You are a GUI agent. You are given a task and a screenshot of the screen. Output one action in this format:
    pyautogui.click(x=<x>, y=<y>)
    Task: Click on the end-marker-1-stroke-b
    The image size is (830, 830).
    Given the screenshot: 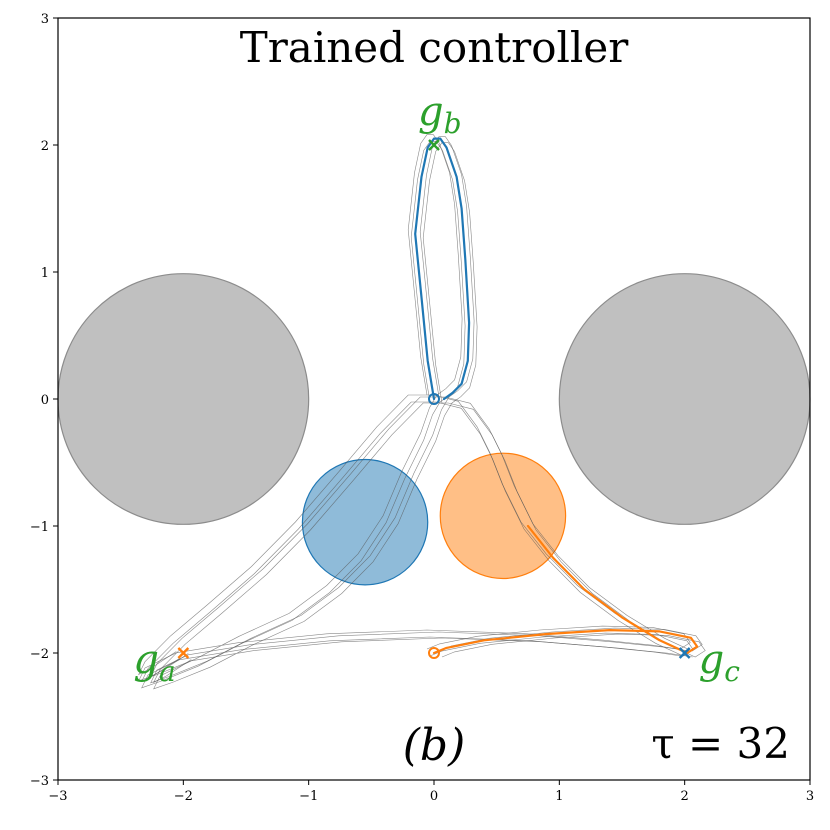 What is the action you would take?
    pyautogui.click(x=183, y=653)
    